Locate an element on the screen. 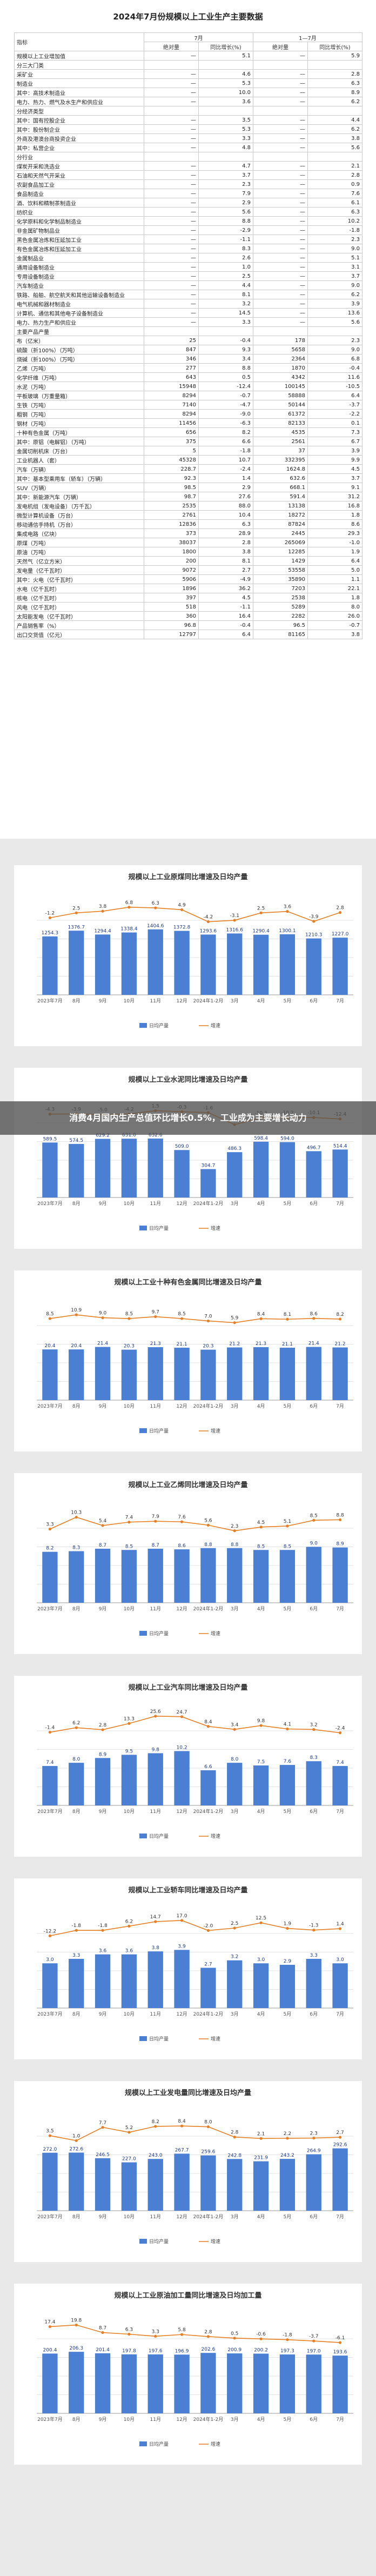  tick-label: 3月 is located at coordinates (235, 2217).